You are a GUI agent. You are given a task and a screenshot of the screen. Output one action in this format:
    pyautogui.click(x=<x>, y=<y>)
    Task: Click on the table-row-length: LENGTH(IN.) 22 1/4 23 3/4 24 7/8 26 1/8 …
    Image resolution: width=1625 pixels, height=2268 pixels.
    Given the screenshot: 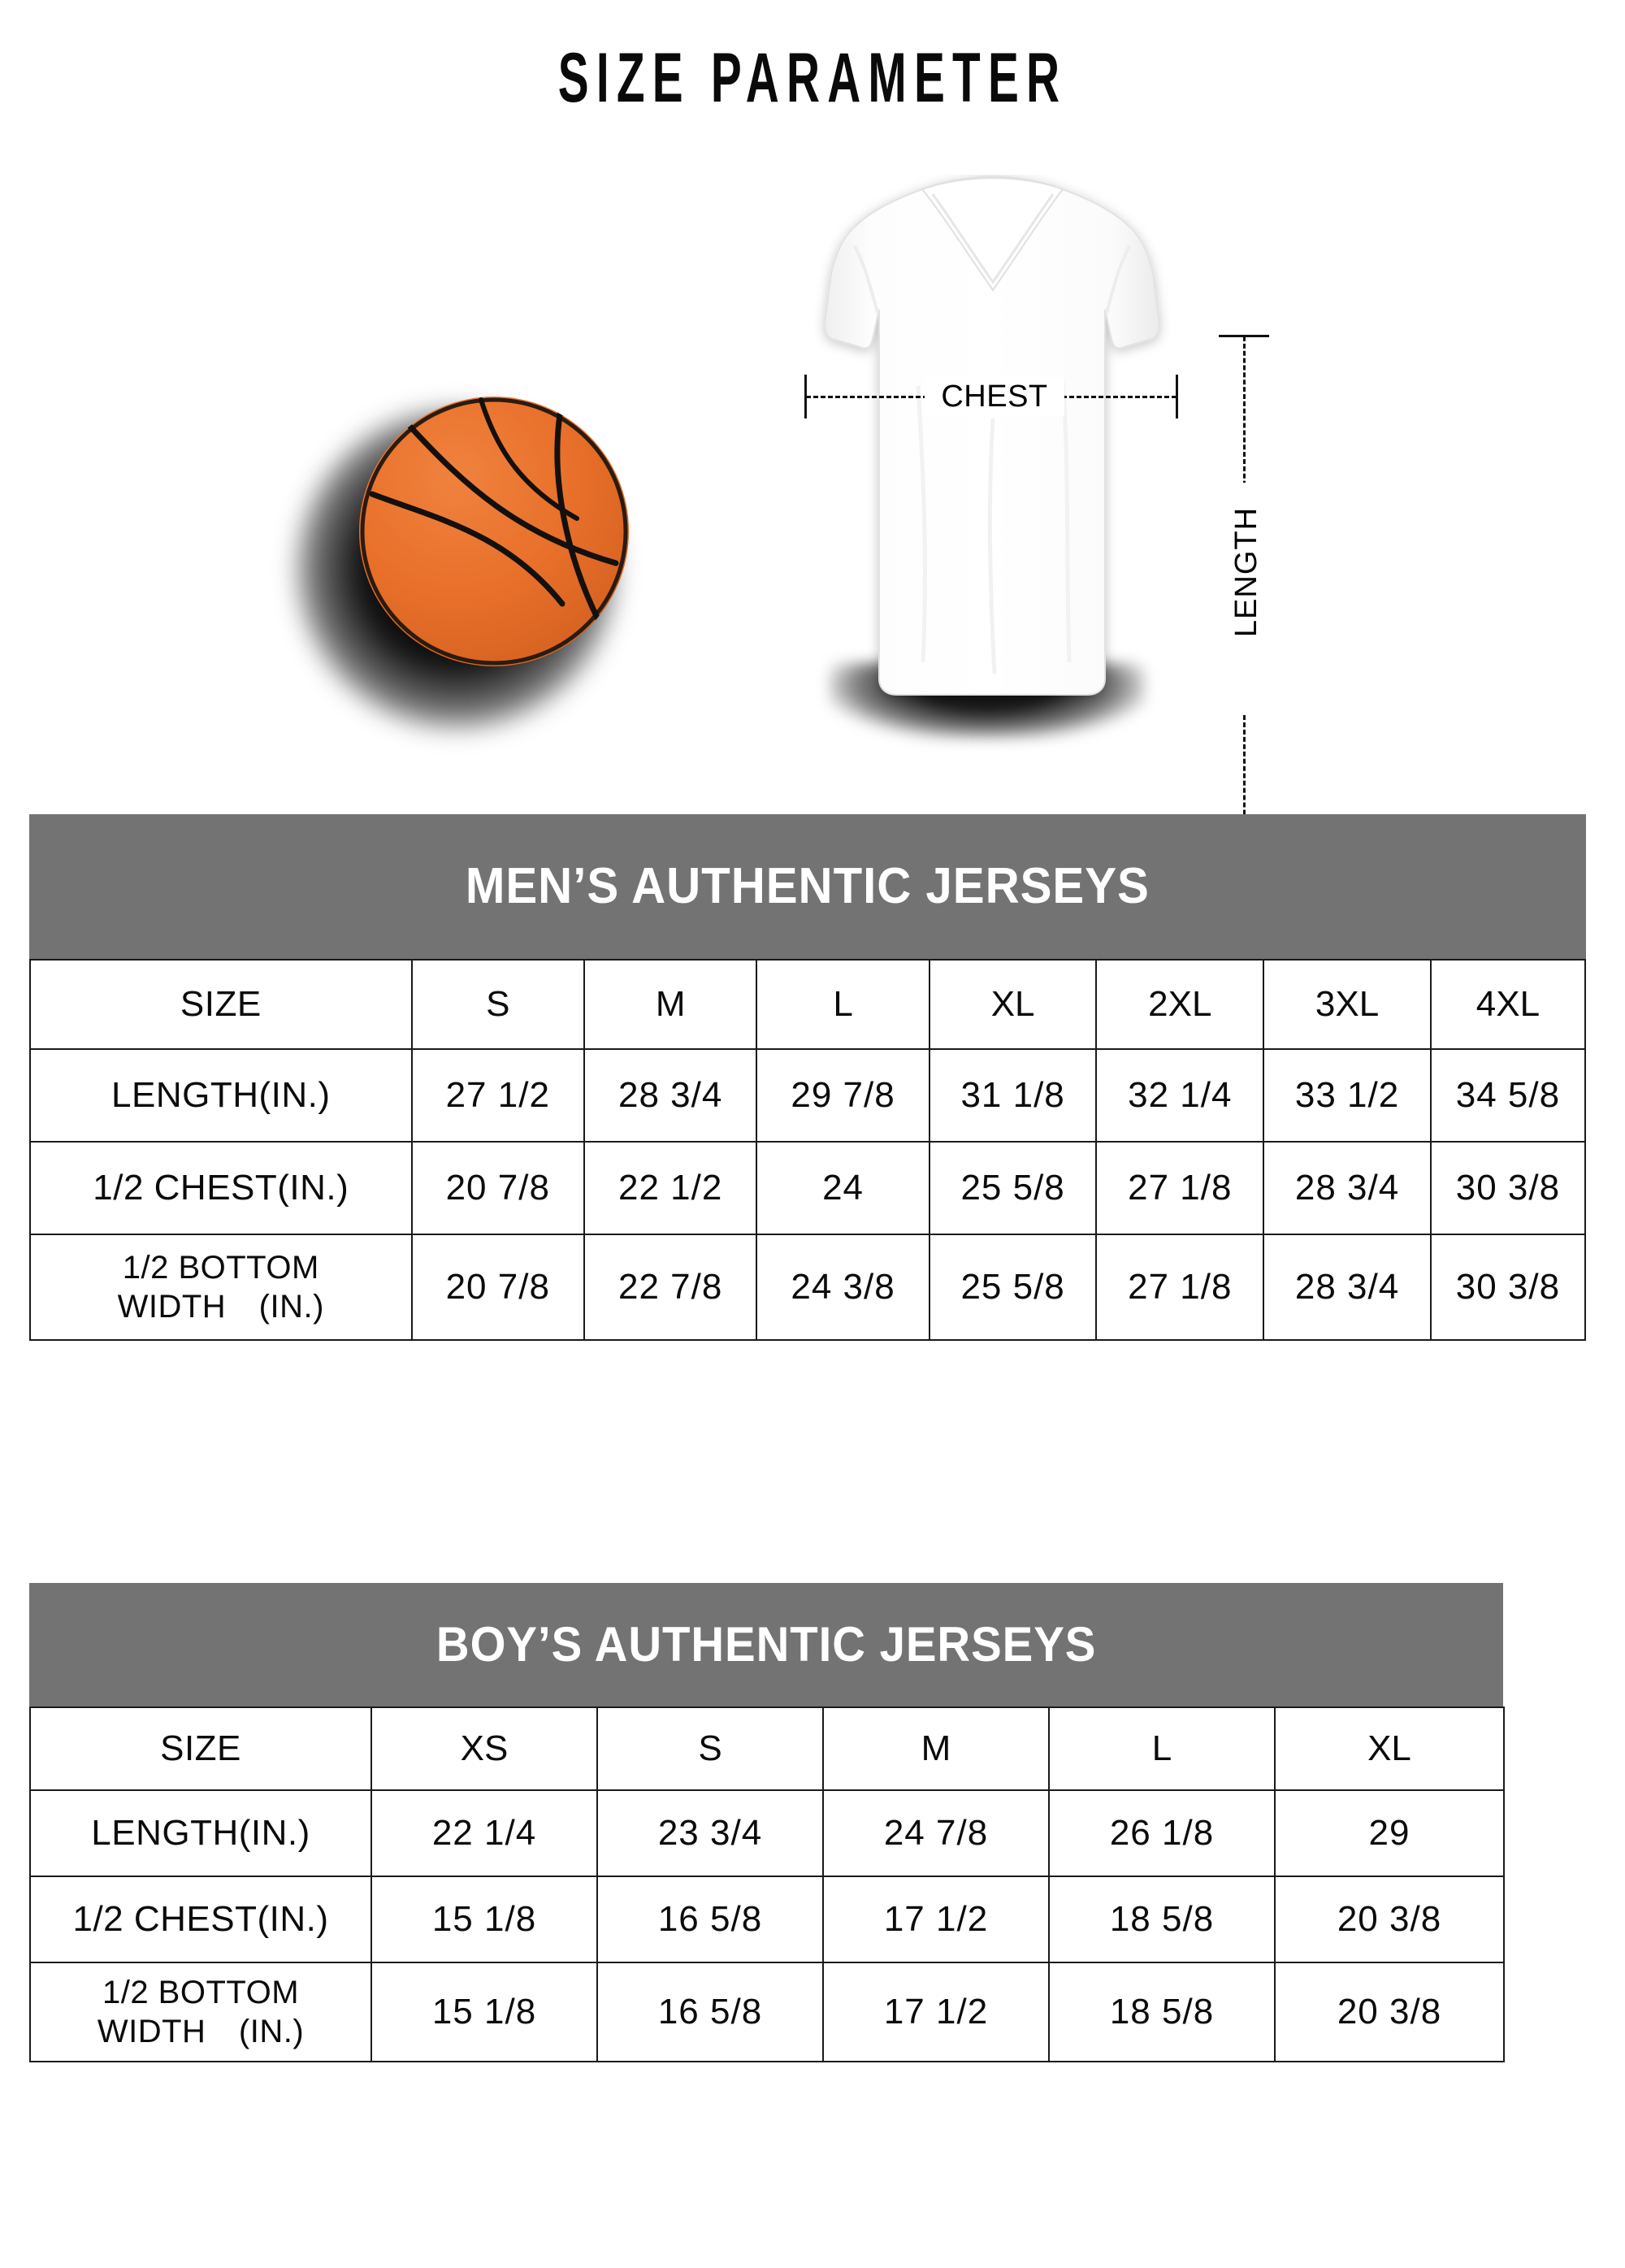 What is the action you would take?
    pyautogui.click(x=767, y=1833)
    